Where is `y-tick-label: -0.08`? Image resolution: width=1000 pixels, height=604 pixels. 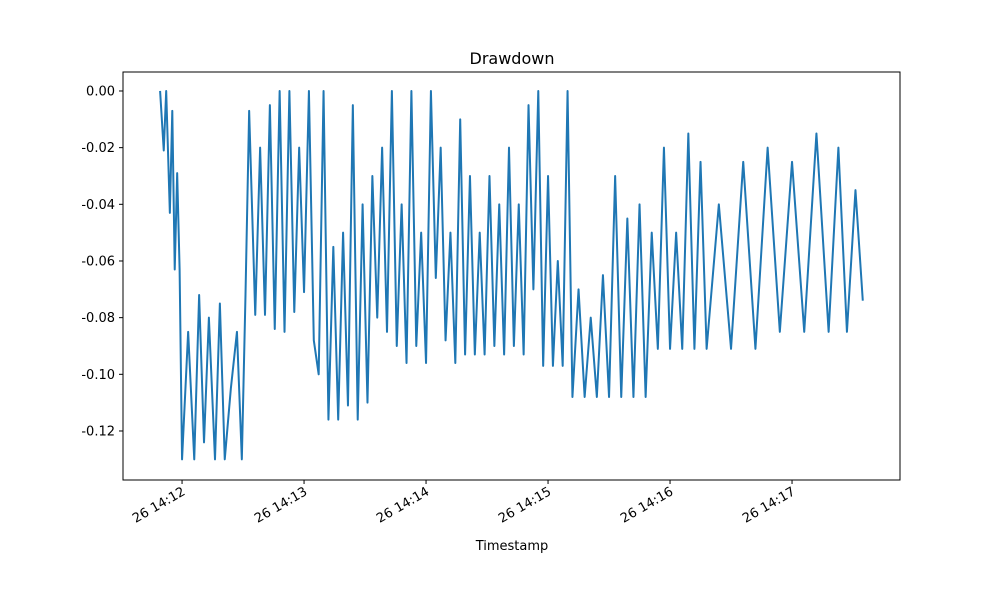 y-tick-label: -0.08 is located at coordinates (98, 318).